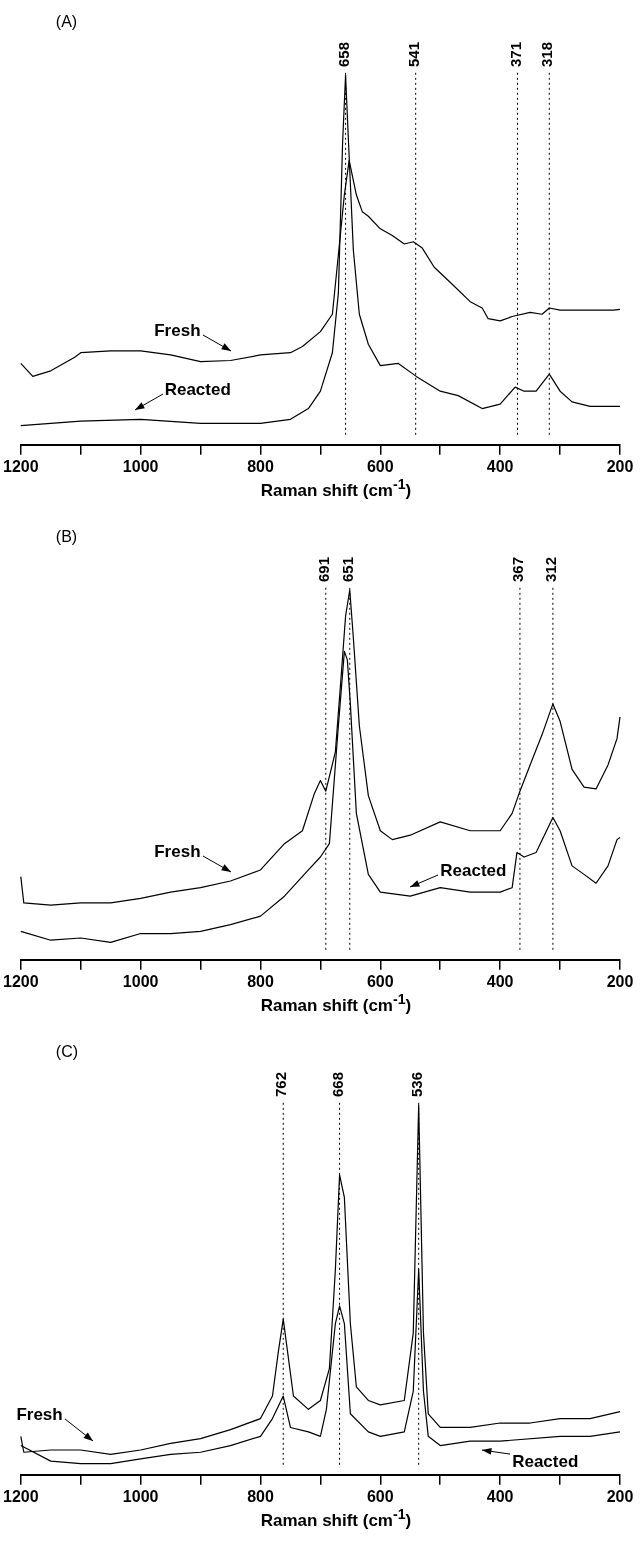 This screenshot has width=642, height=1559. I want to click on ref-line-label: 367, so click(518, 569).